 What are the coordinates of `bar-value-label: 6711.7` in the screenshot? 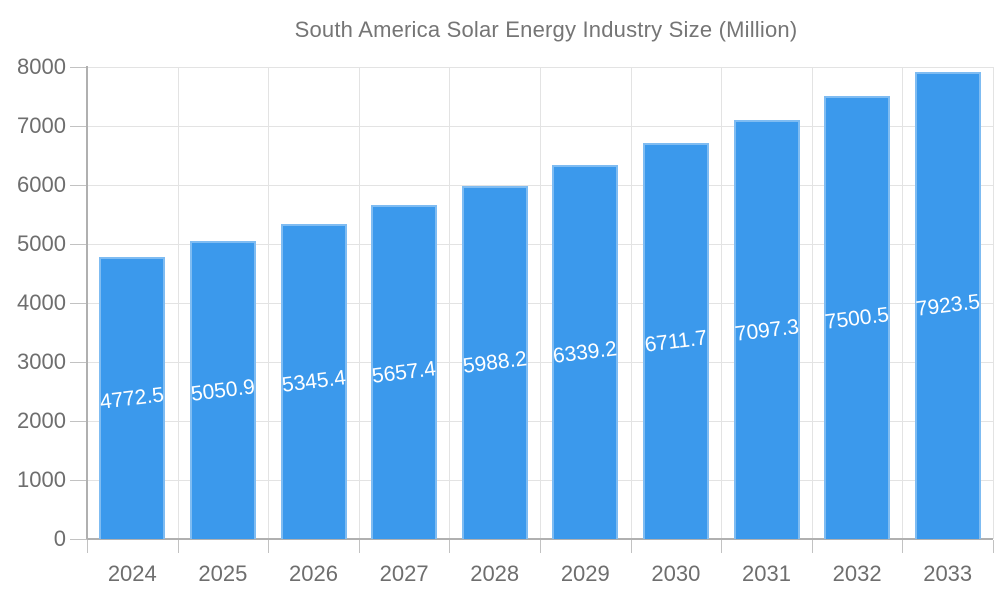 It's located at (676, 341).